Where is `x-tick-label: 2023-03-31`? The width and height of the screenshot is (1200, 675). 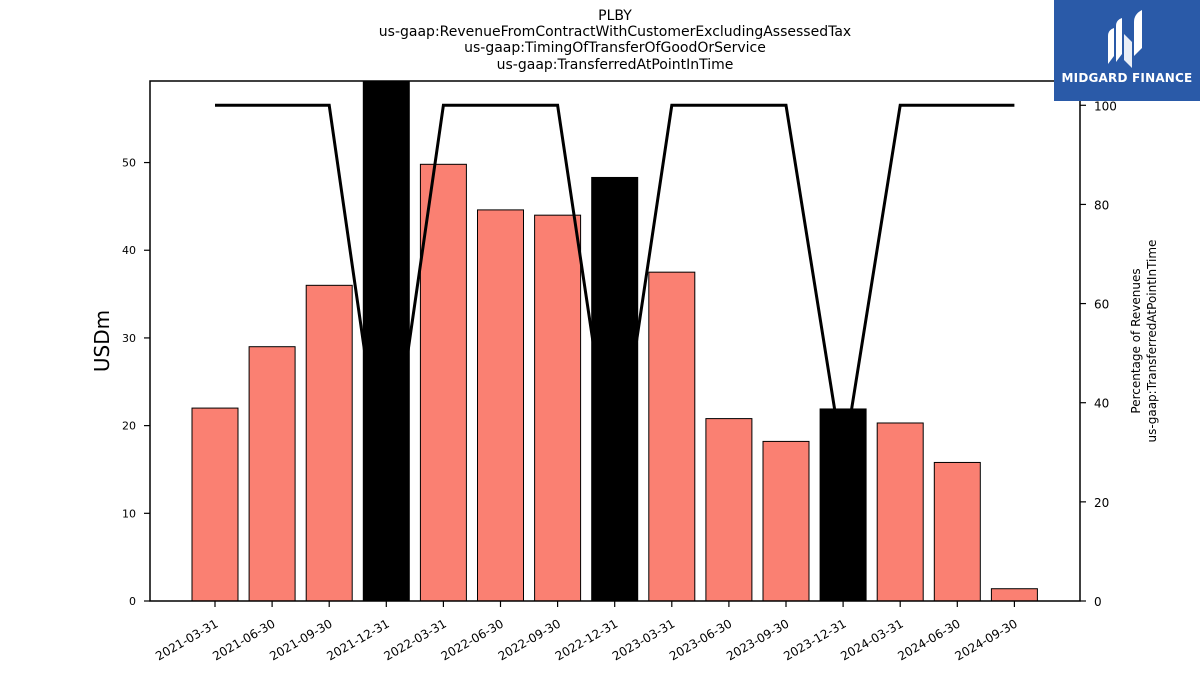 x-tick-label: 2023-03-31 is located at coordinates (643, 639).